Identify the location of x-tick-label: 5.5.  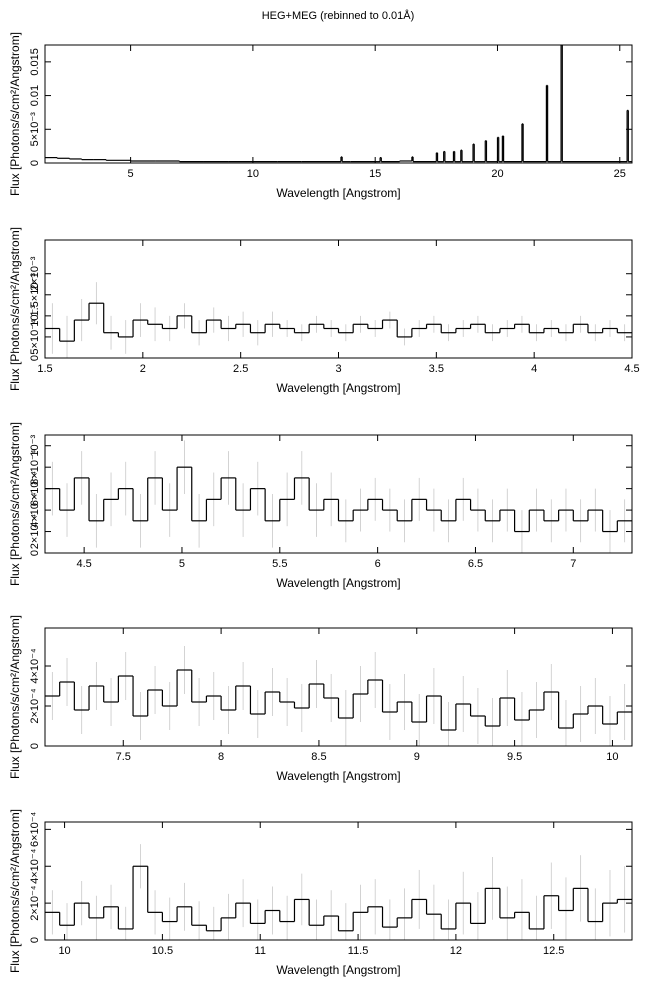
(279, 564).